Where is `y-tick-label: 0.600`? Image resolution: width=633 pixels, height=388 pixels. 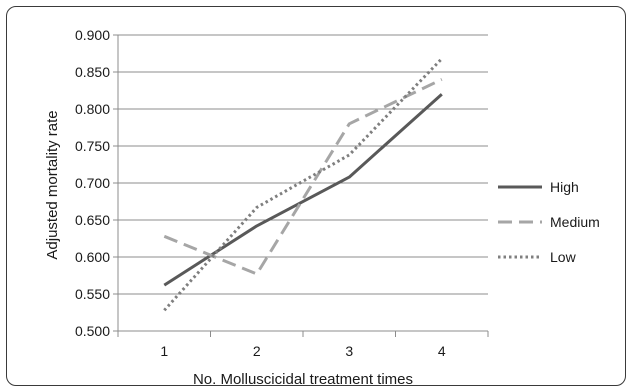
y-tick-label: 0.600 is located at coordinates (92, 257).